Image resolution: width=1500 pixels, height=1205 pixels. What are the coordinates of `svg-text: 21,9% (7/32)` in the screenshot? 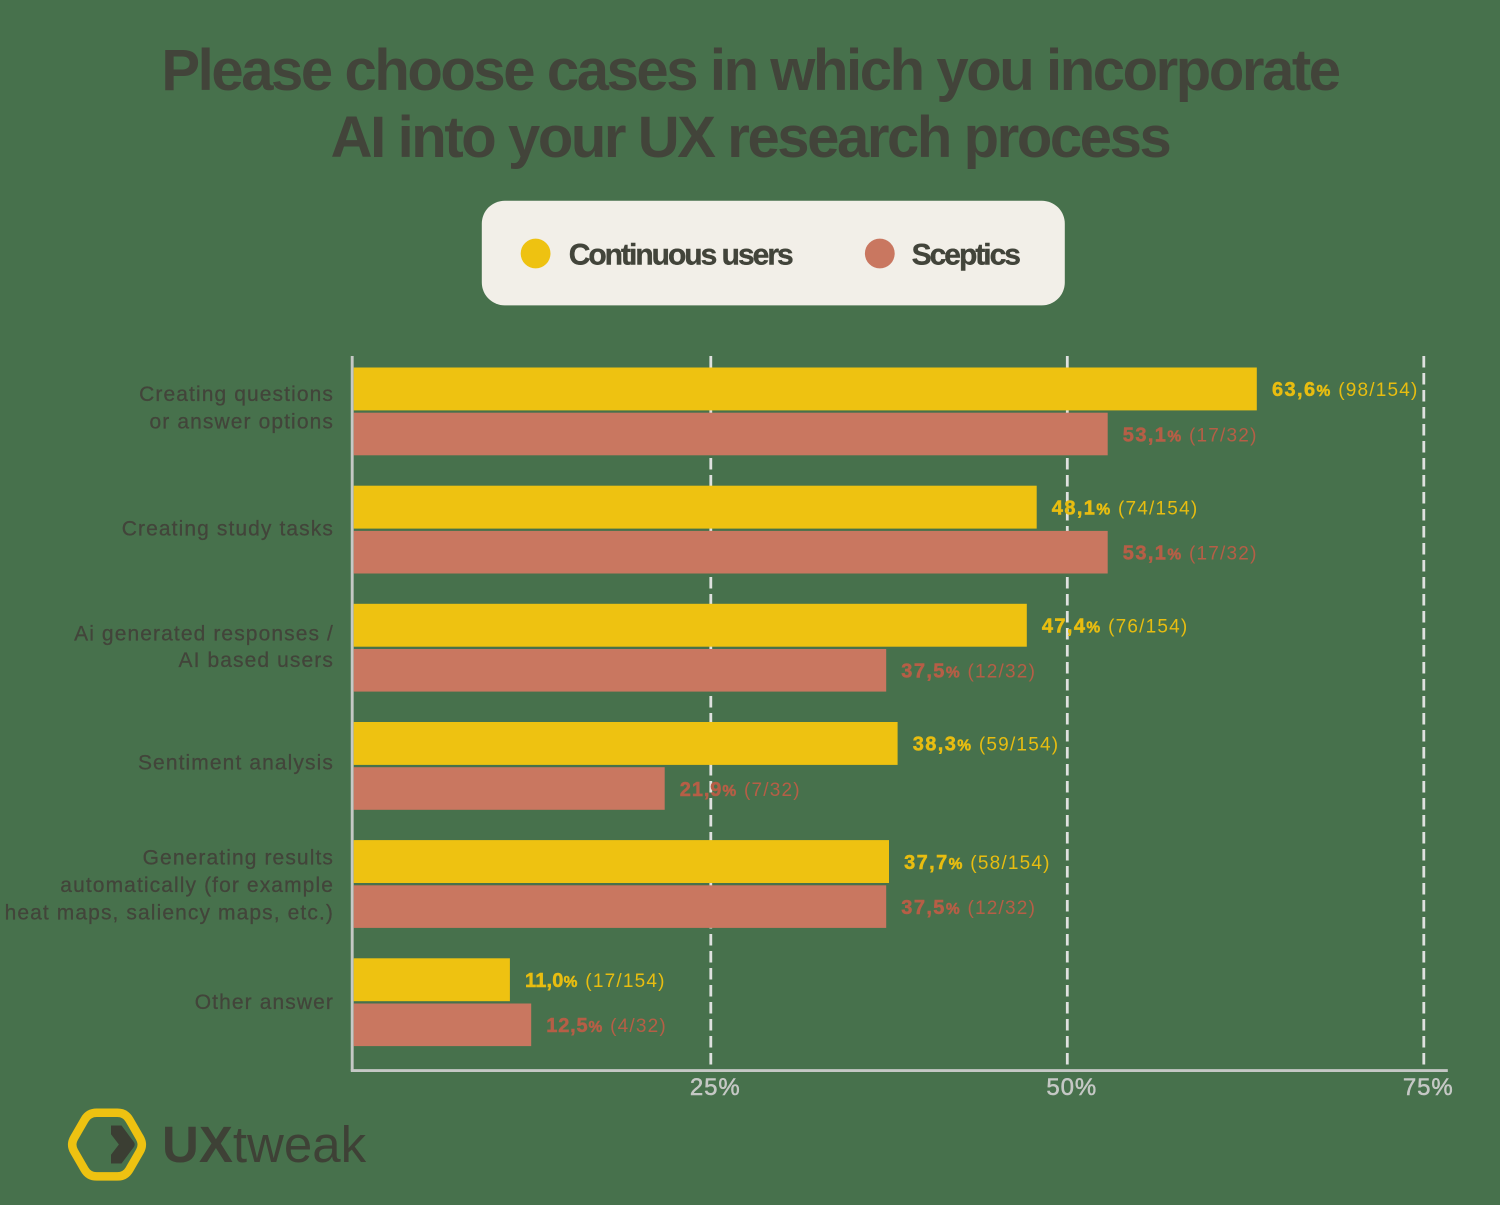 It's located at (740, 790).